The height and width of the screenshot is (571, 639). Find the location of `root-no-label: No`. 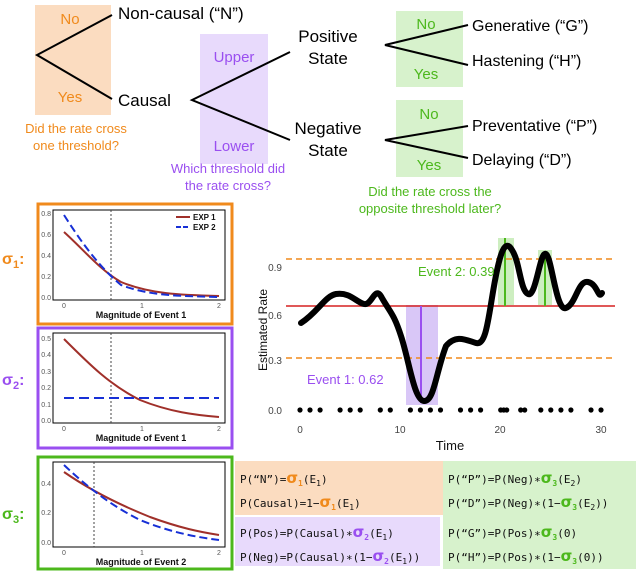

root-no-label: No is located at coordinates (69, 19).